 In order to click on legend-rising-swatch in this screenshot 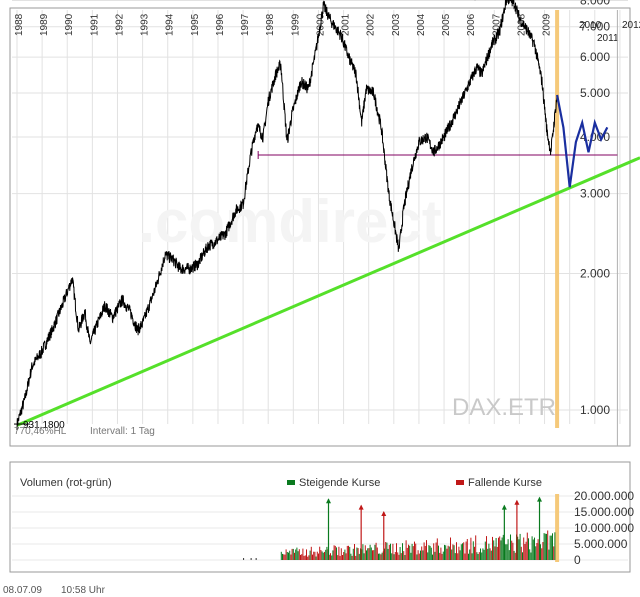, I will do `click(291, 482)`.